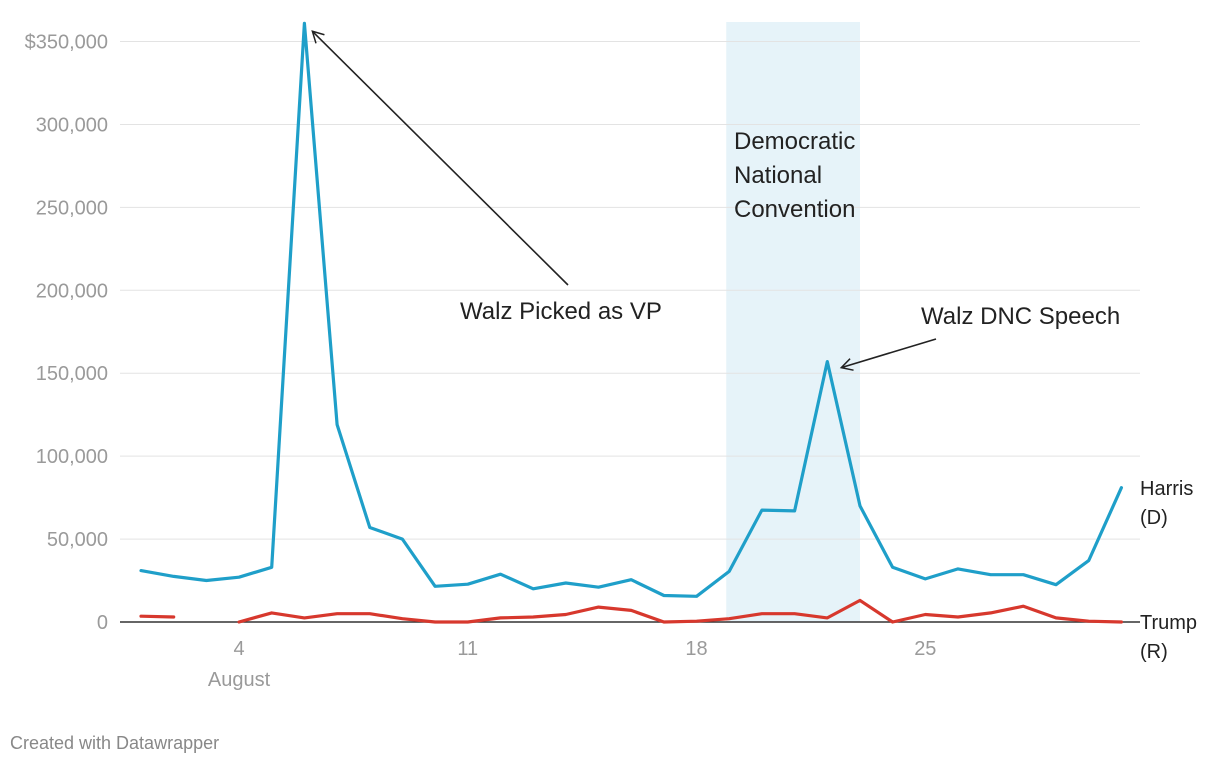 The image size is (1220, 768). What do you see at coordinates (1168, 570) in the screenshot?
I see `series-labels: Harris (D) Trump (R)` at bounding box center [1168, 570].